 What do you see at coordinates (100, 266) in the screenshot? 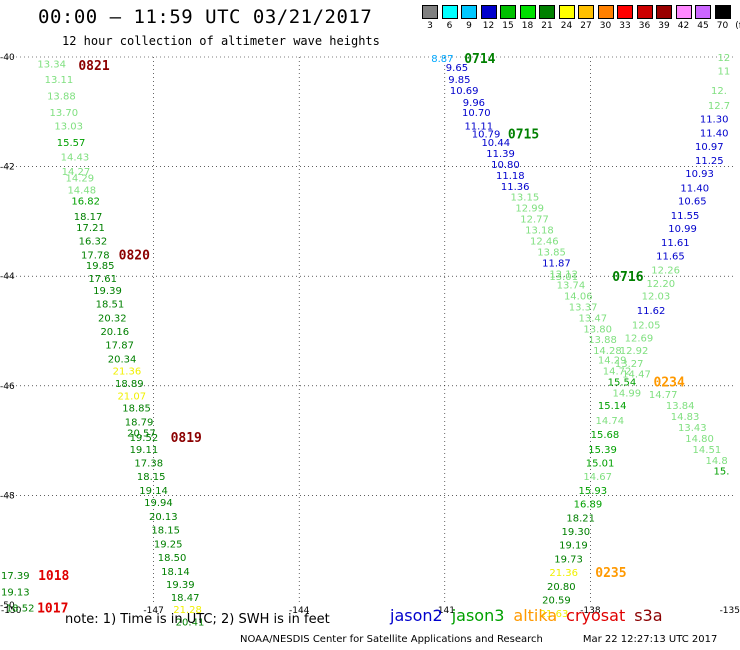
I see `wave-height-value: 19.85` at bounding box center [100, 266].